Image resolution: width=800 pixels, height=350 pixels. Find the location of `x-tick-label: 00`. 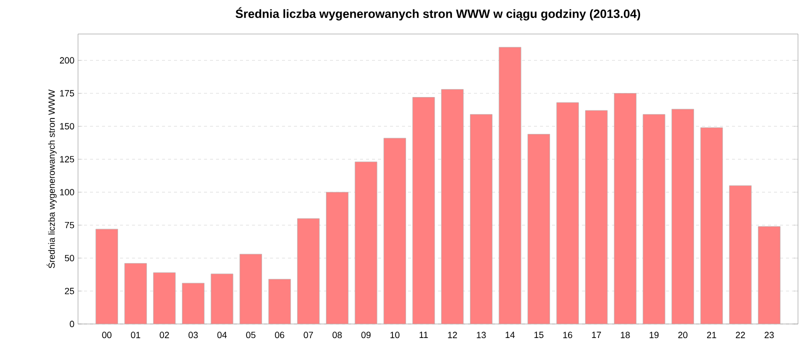

x-tick-label: 00 is located at coordinates (107, 335).